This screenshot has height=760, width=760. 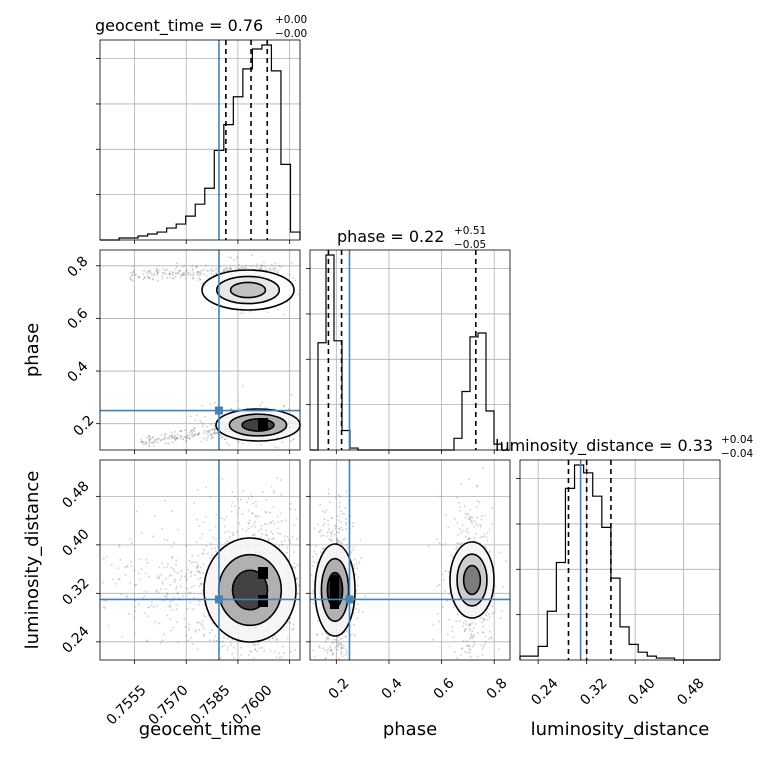 What do you see at coordinates (198, 351) in the screenshot?
I see `panel-phase-vs-geocent-time` at bounding box center [198, 351].